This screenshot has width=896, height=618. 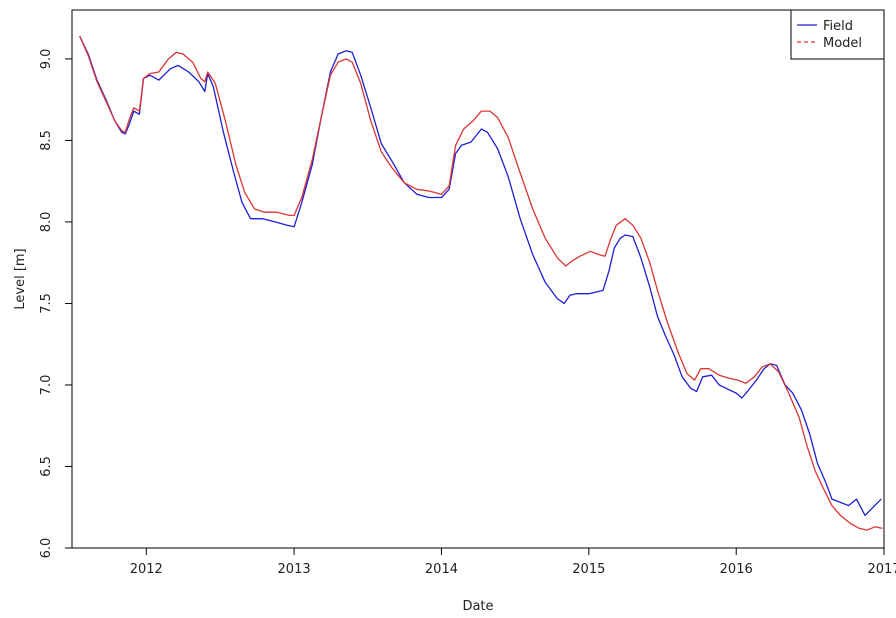 What do you see at coordinates (441, 569) in the screenshot?
I see `x-tick-label: 2014` at bounding box center [441, 569].